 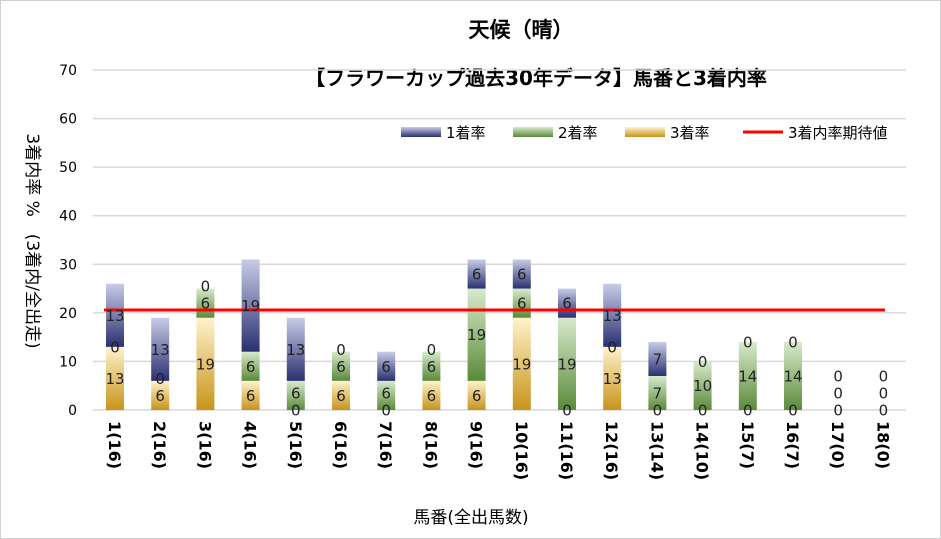 I want to click on x-tick-label: 6(16), so click(x=340, y=445).